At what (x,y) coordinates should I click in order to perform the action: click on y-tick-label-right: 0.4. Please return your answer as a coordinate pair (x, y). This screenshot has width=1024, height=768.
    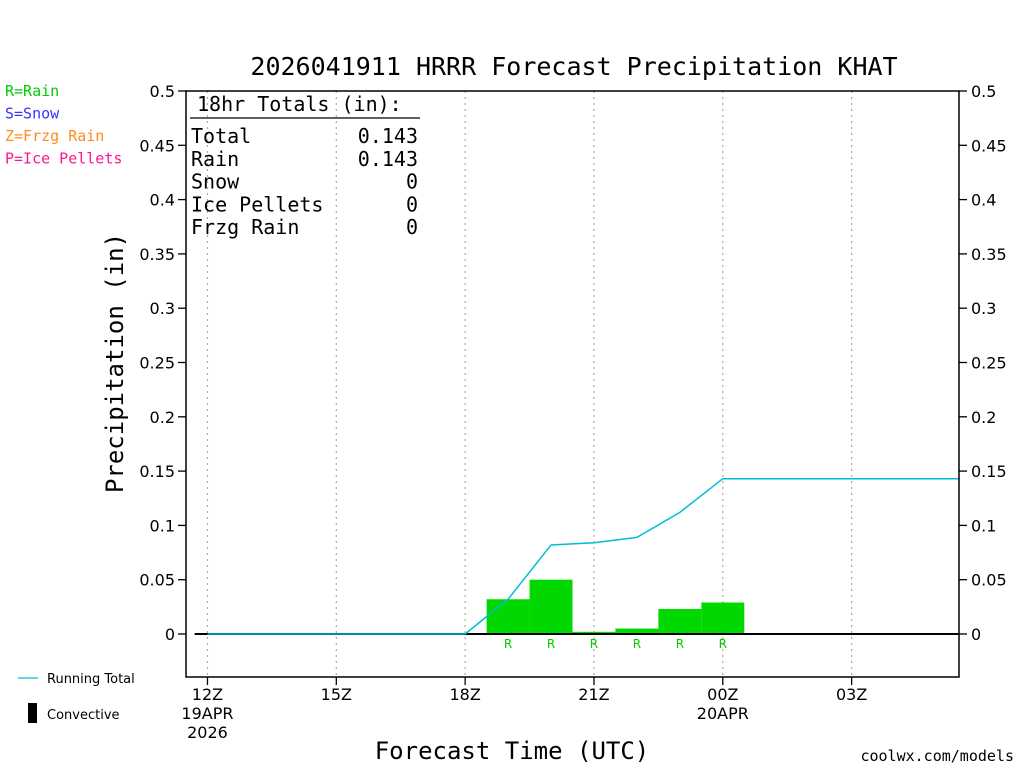
    Looking at the image, I should click on (983, 200).